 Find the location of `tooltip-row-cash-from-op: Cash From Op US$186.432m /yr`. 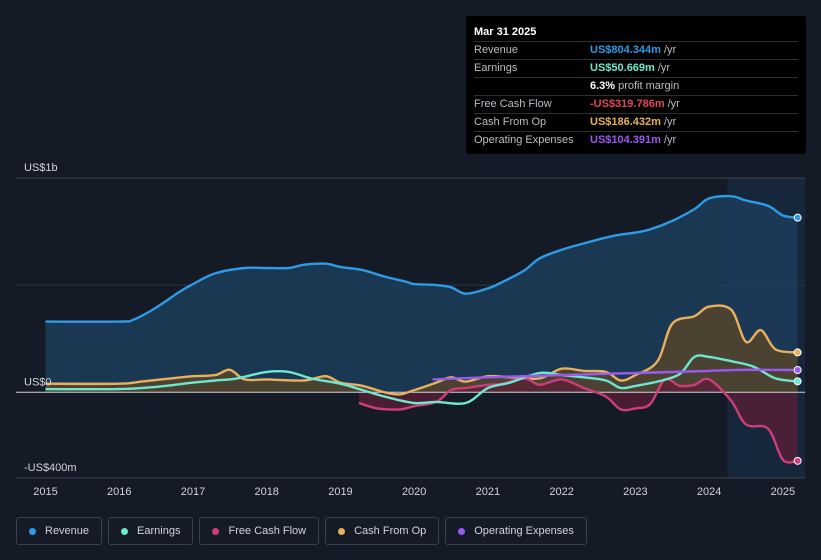

tooltip-row-cash-from-op: Cash From Op US$186.432m /yr is located at coordinates (636, 122).